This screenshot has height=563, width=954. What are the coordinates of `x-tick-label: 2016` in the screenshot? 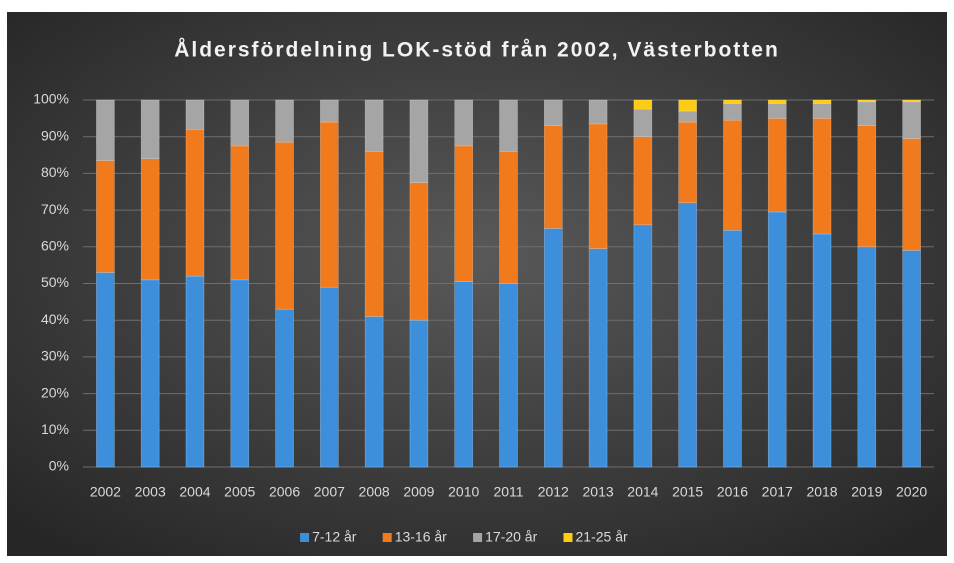 It's located at (732, 492).